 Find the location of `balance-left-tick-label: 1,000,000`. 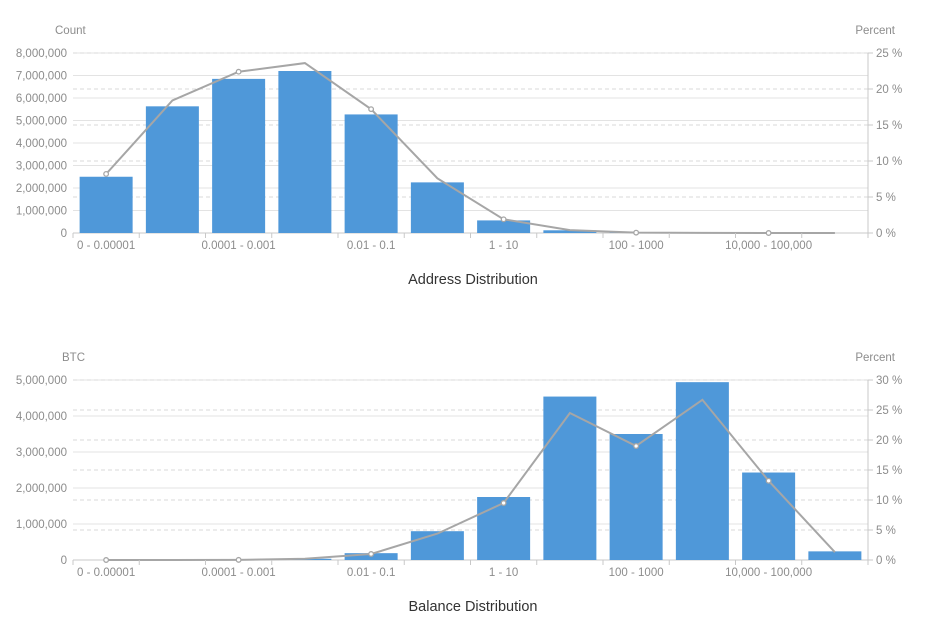

balance-left-tick-label: 1,000,000 is located at coordinates (41, 525).